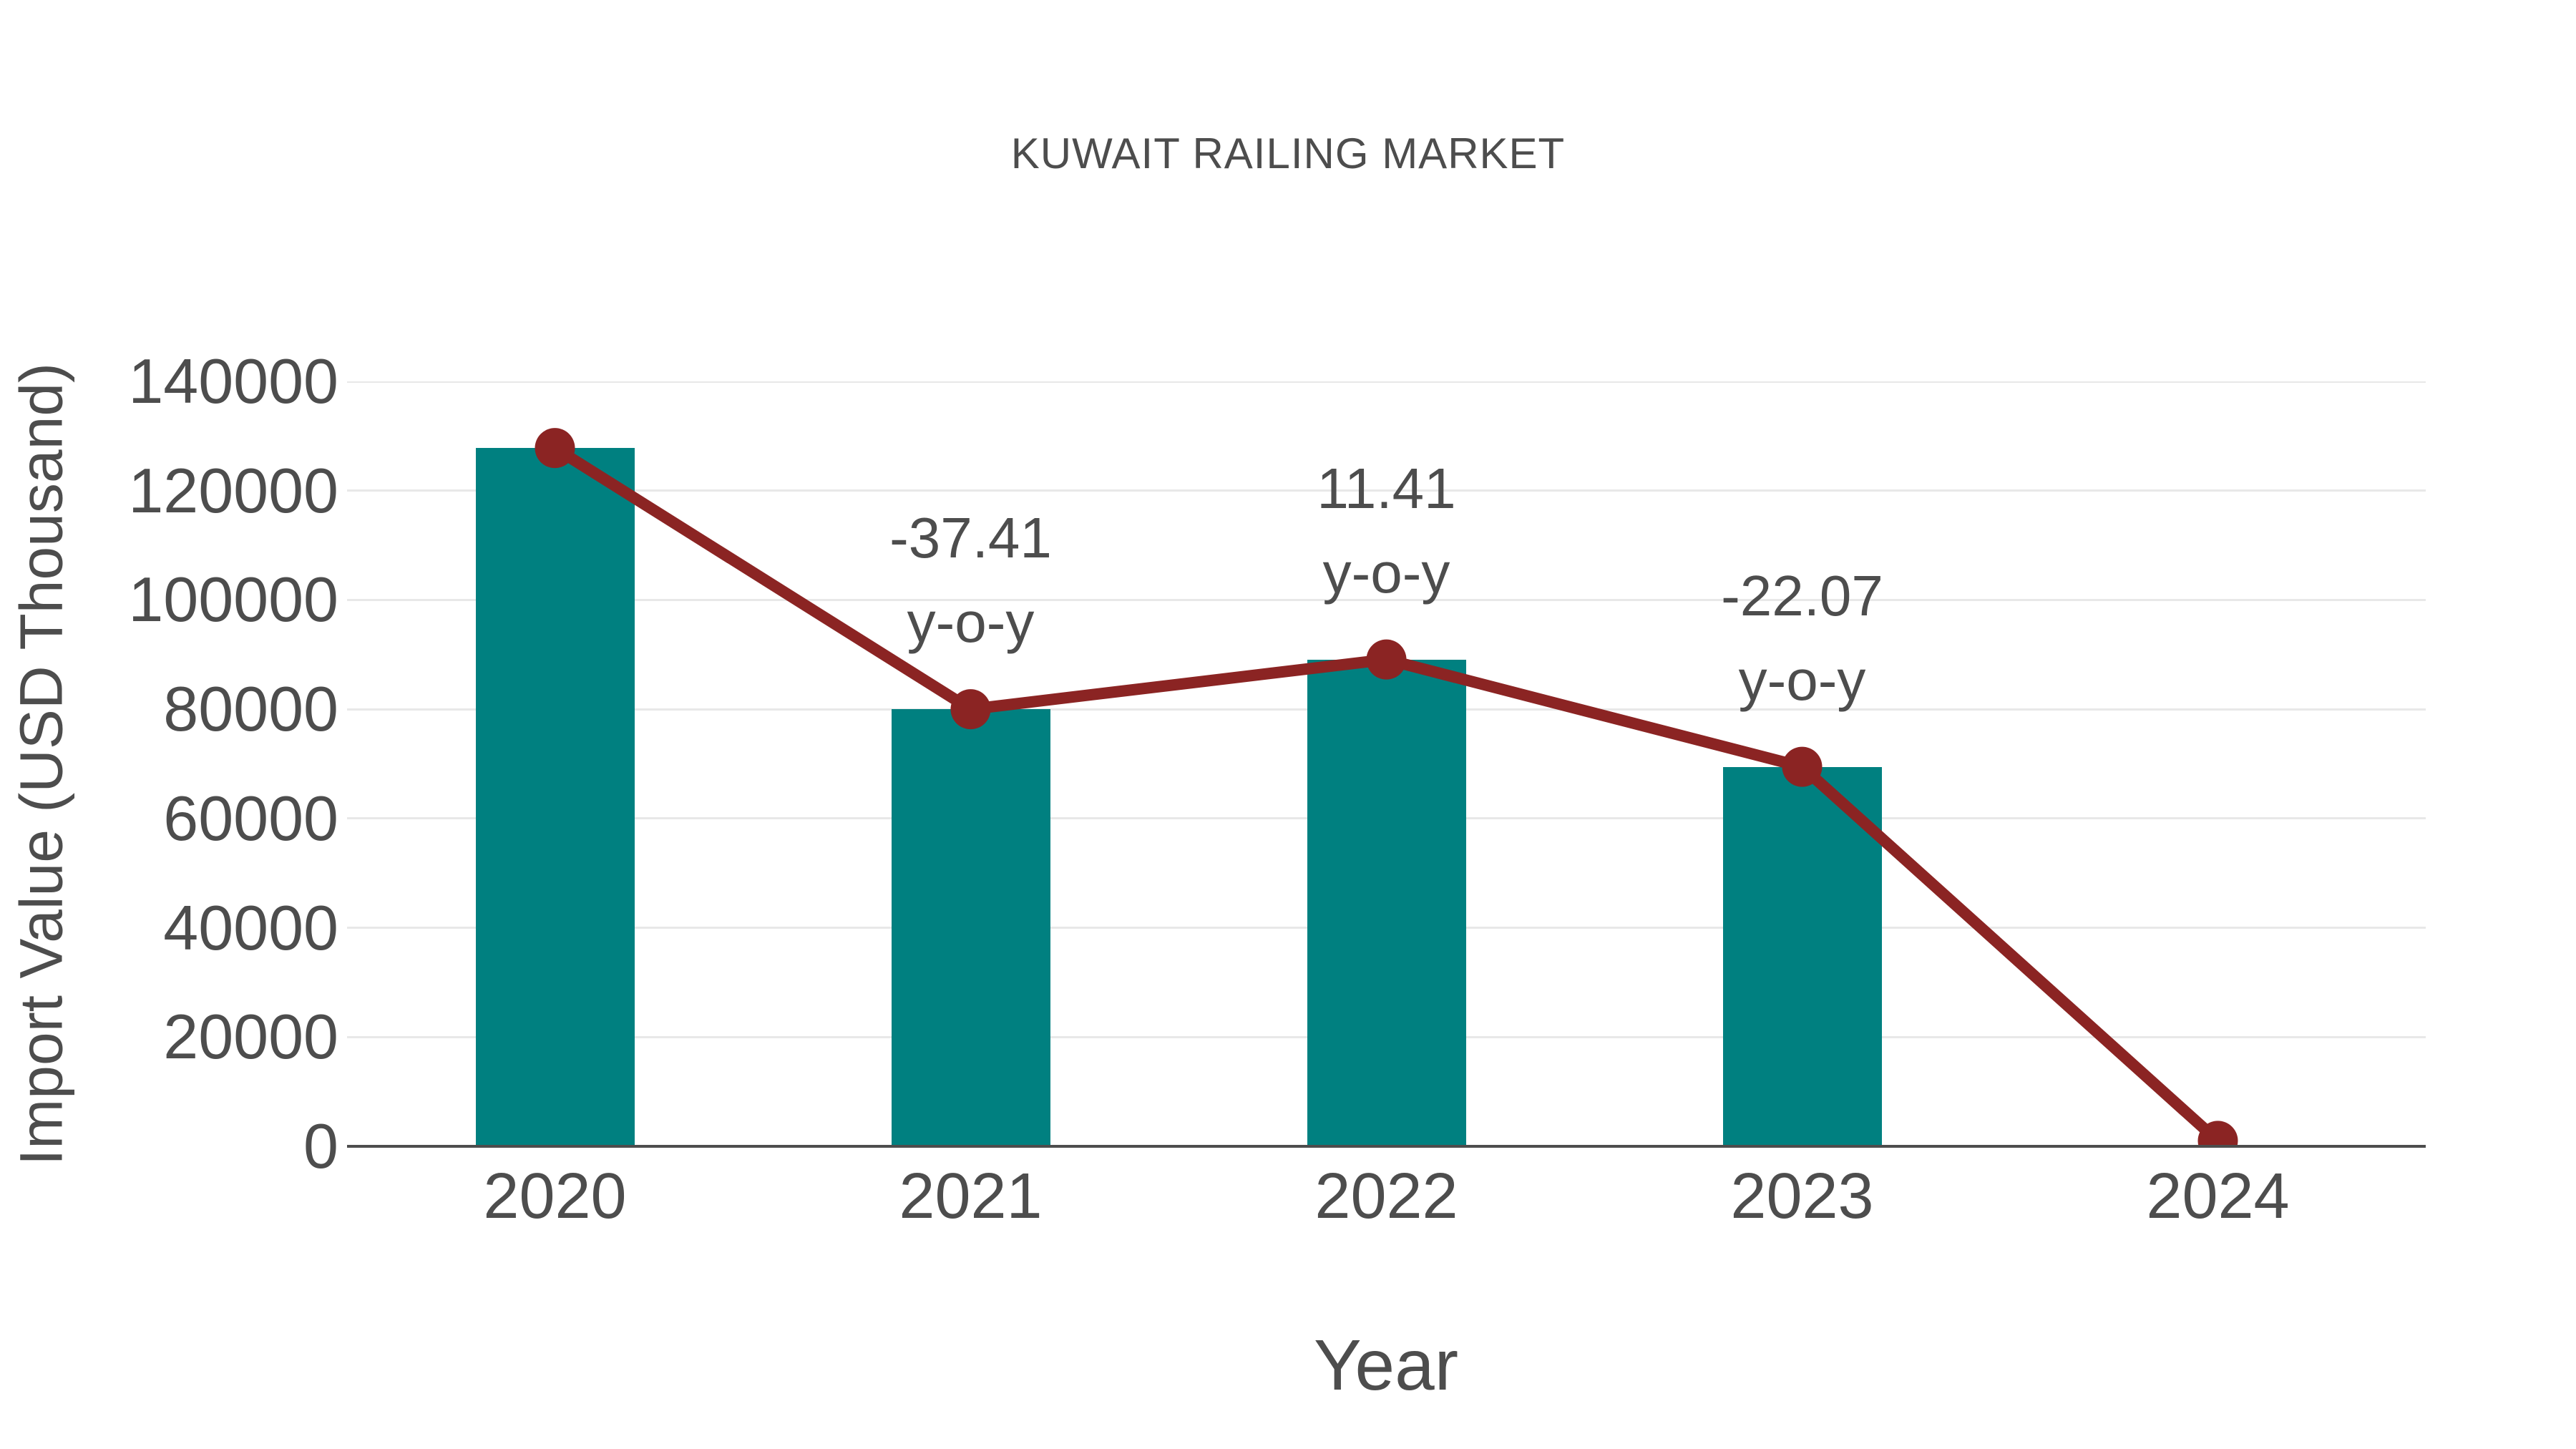 This screenshot has width=2576, height=1449. I want to click on y-tick-120000: 120000, so click(233, 490).